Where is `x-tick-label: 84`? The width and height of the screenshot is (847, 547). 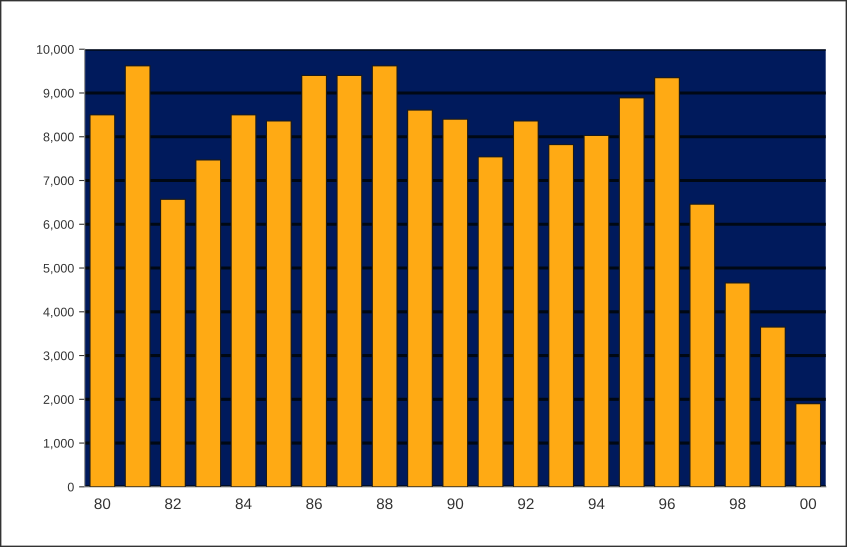
x-tick-label: 84 is located at coordinates (244, 504).